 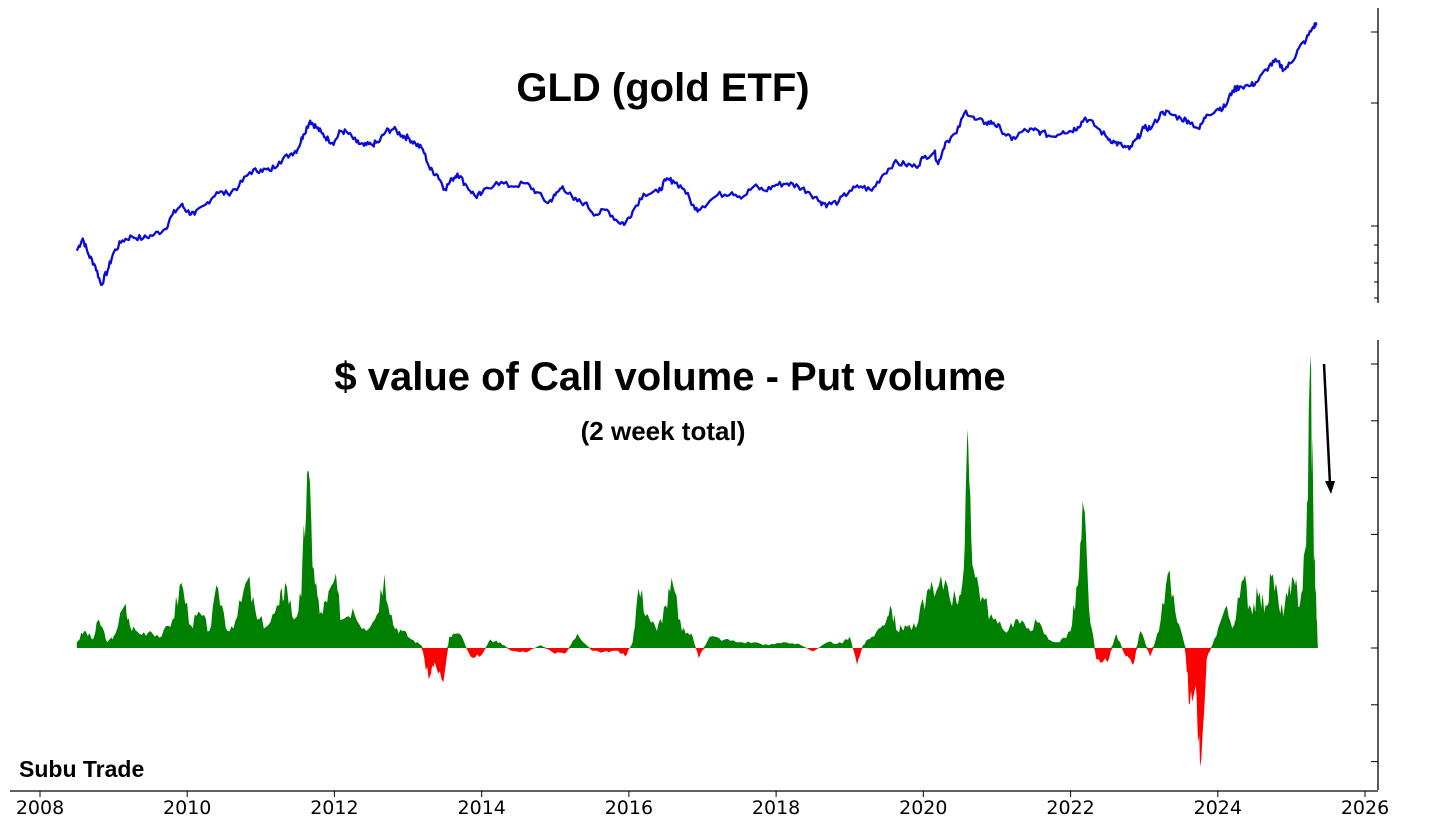 What do you see at coordinates (669, 377) in the screenshot?
I see `flow-title: $ value of Call volume - Put volume` at bounding box center [669, 377].